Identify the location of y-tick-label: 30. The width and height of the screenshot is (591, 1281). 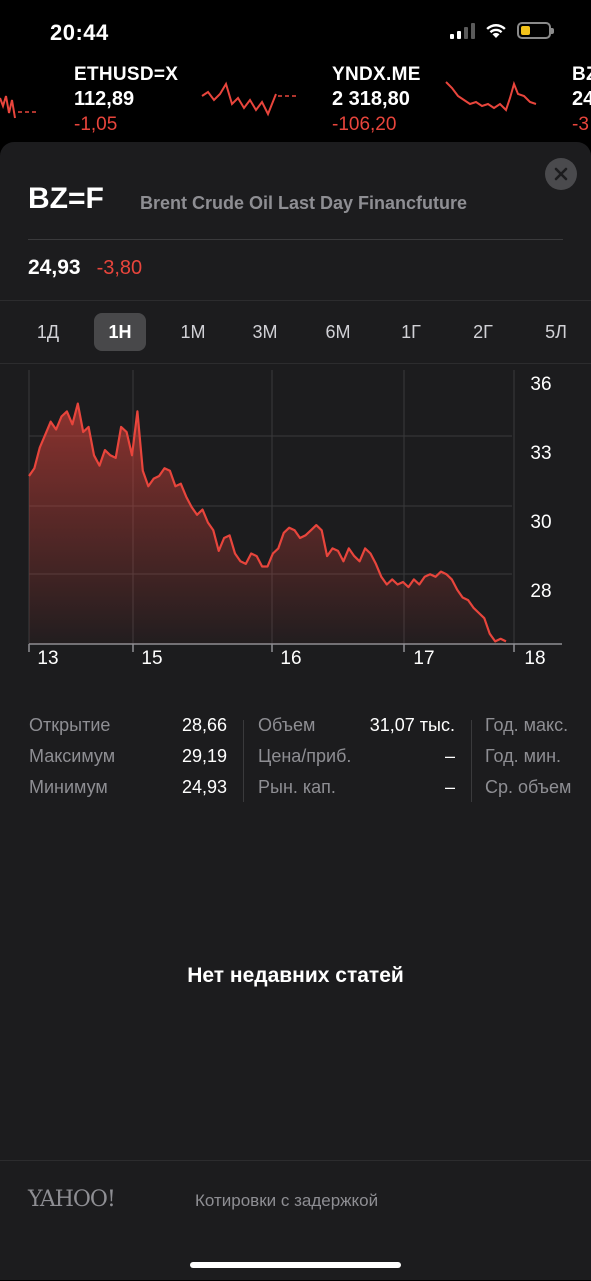
(540, 522).